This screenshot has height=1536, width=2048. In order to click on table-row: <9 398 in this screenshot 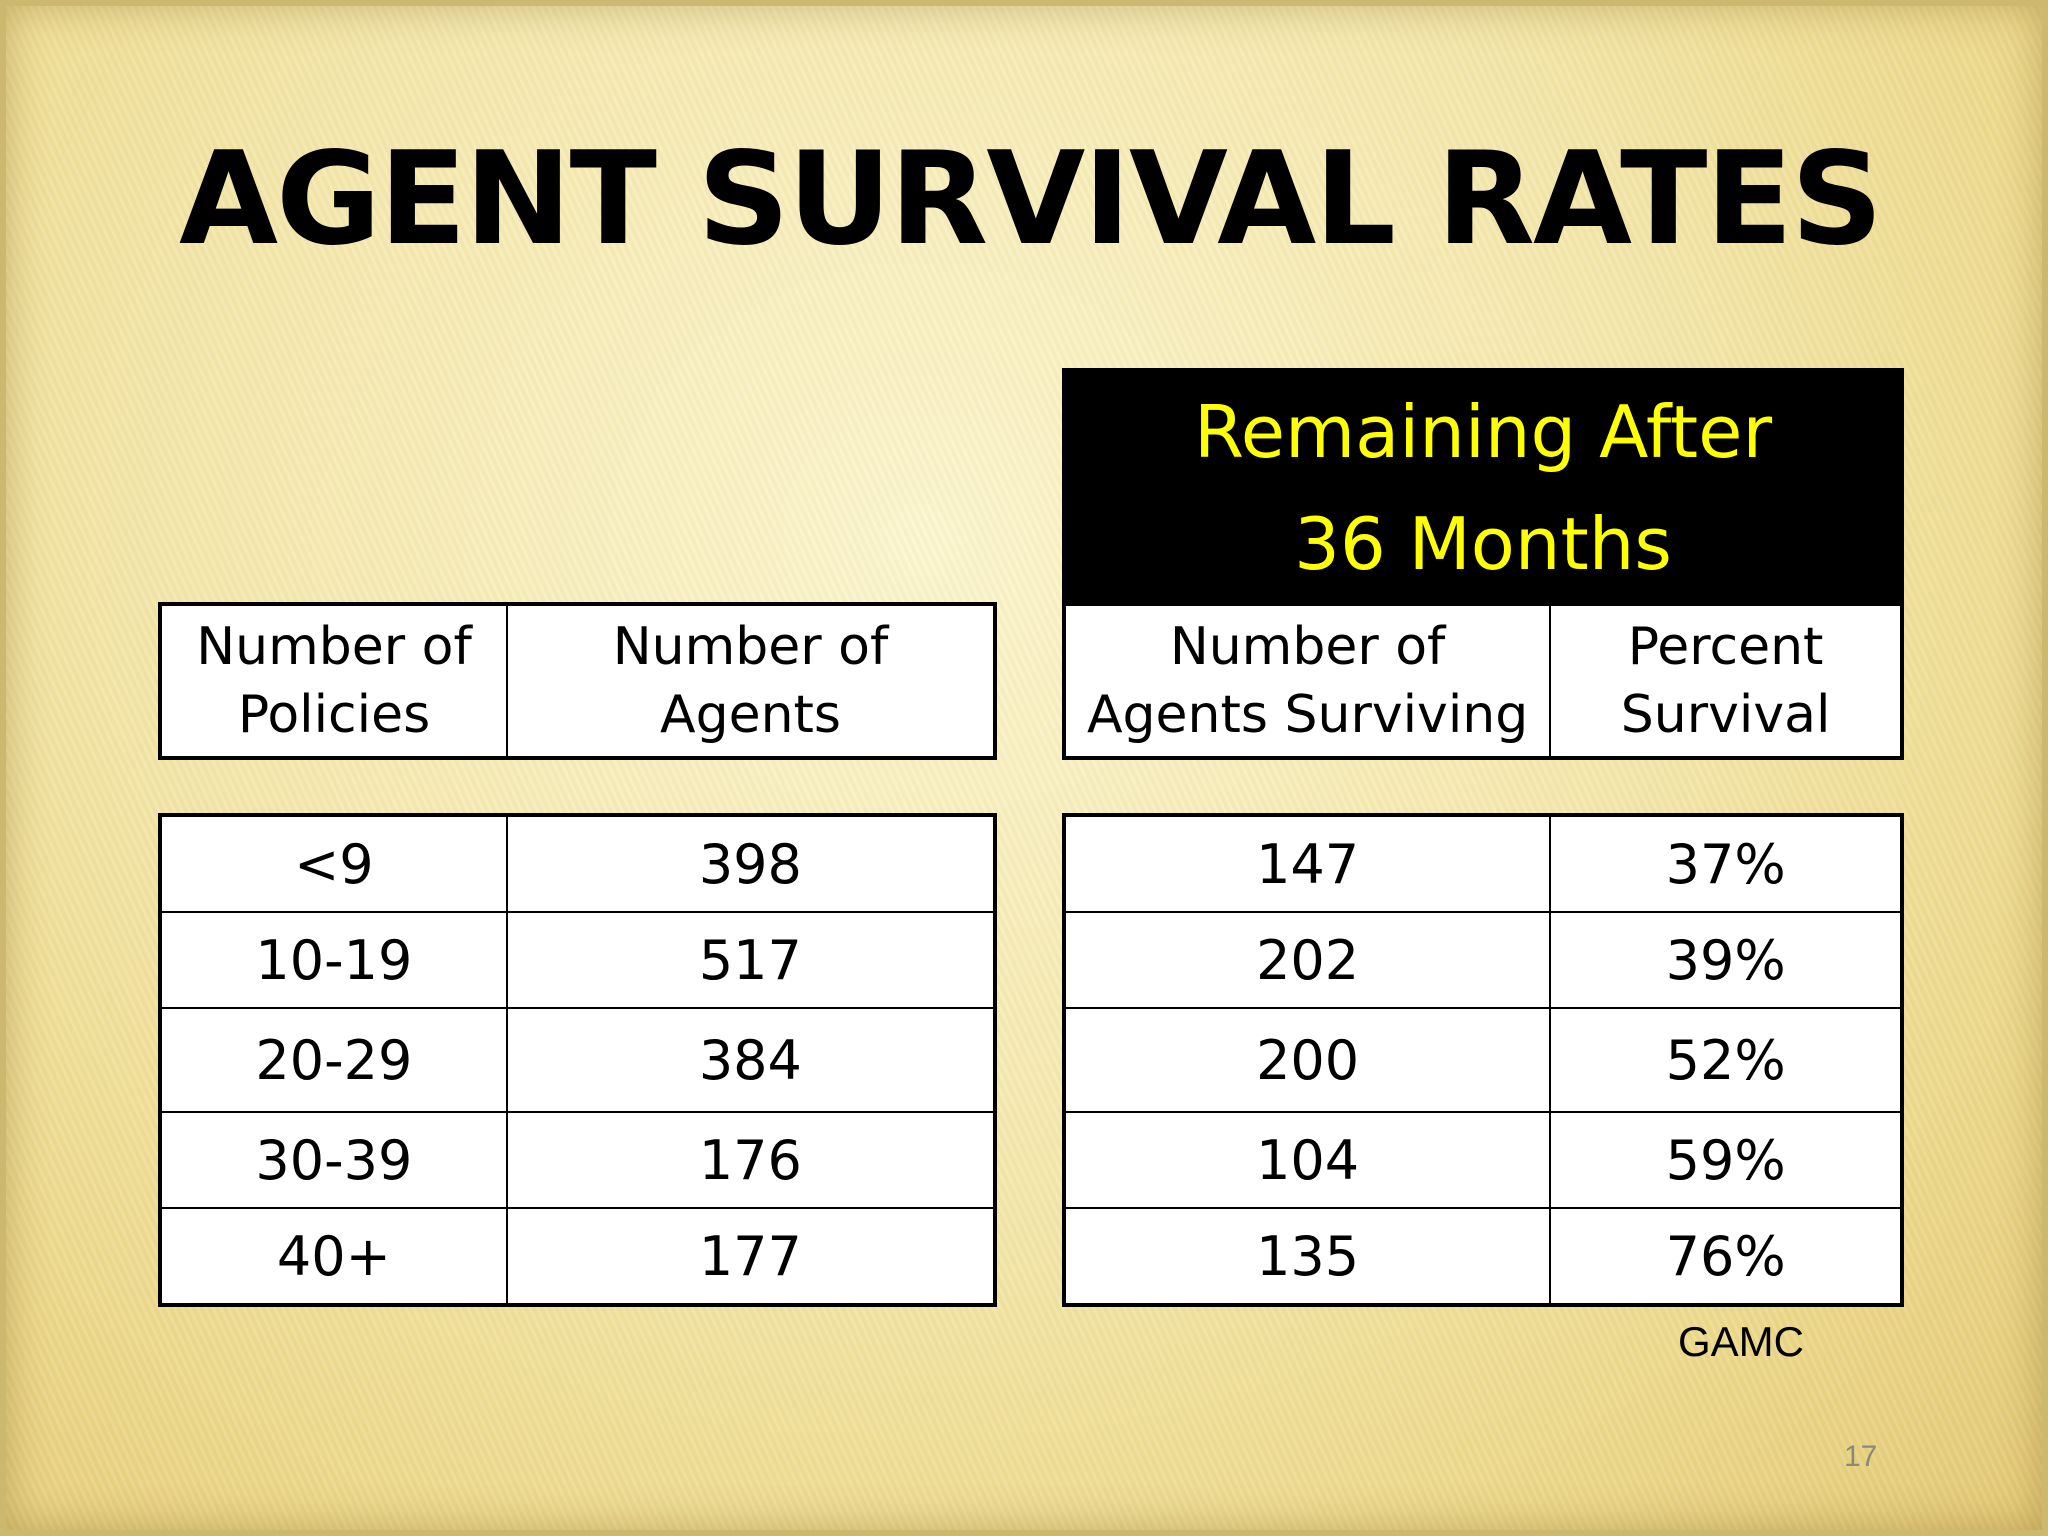, I will do `click(578, 863)`.